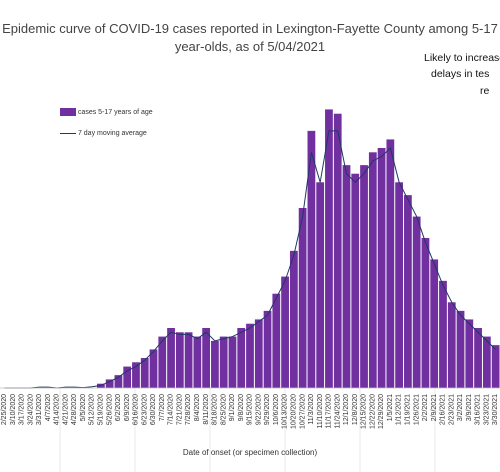 The width and height of the screenshot is (500, 472). I want to click on legend-label-average: 7 day moving average, so click(112, 133).